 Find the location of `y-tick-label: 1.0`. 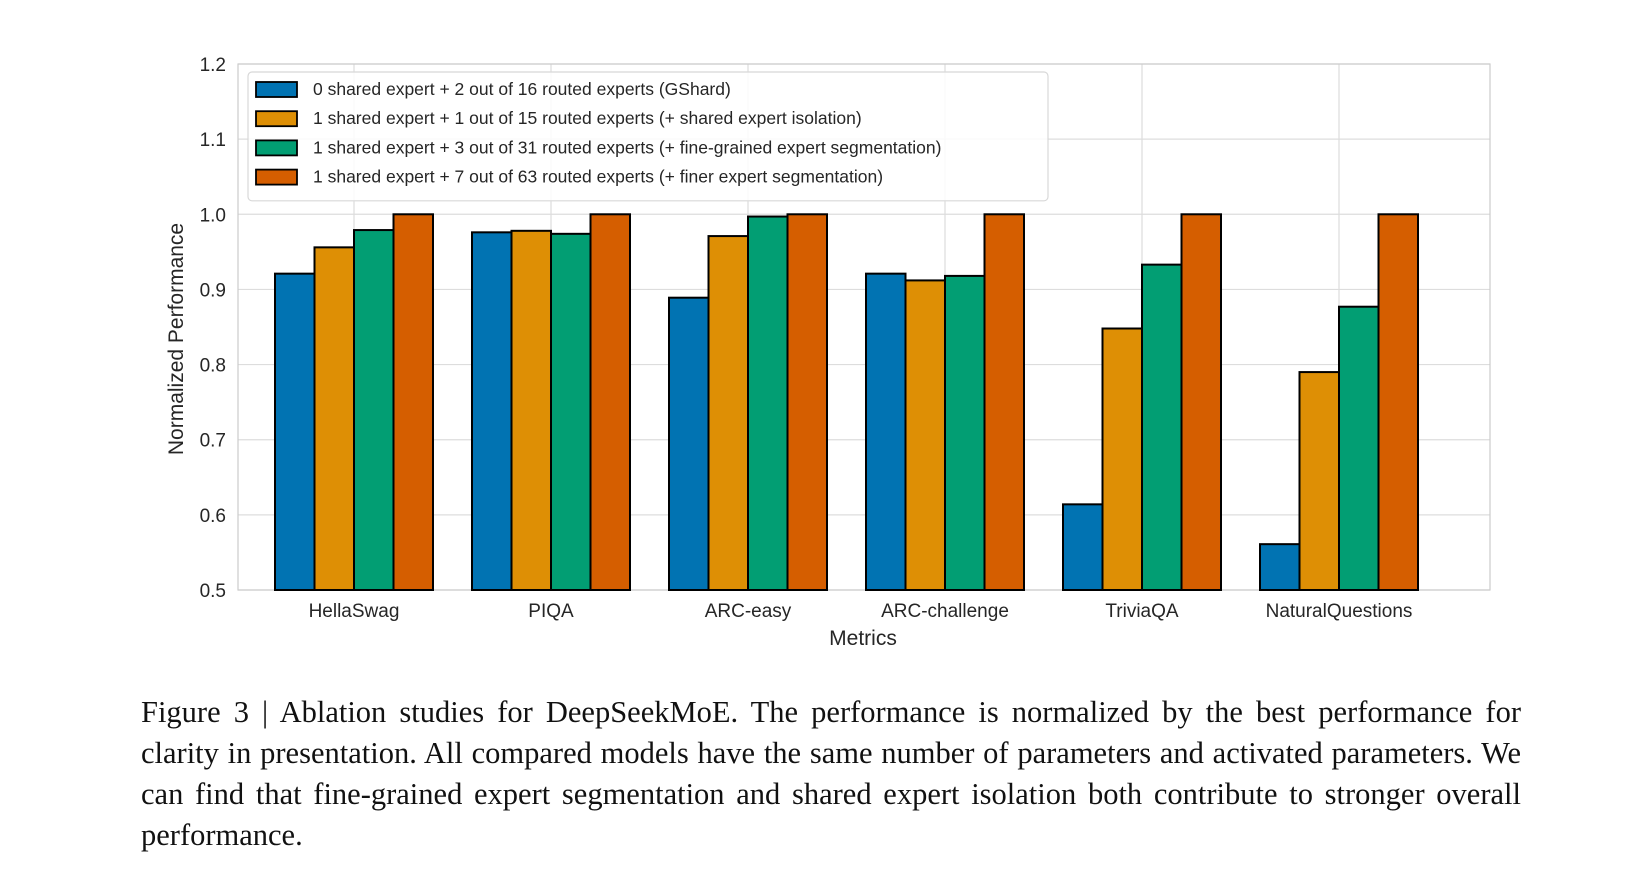

y-tick-label: 1.0 is located at coordinates (213, 215).